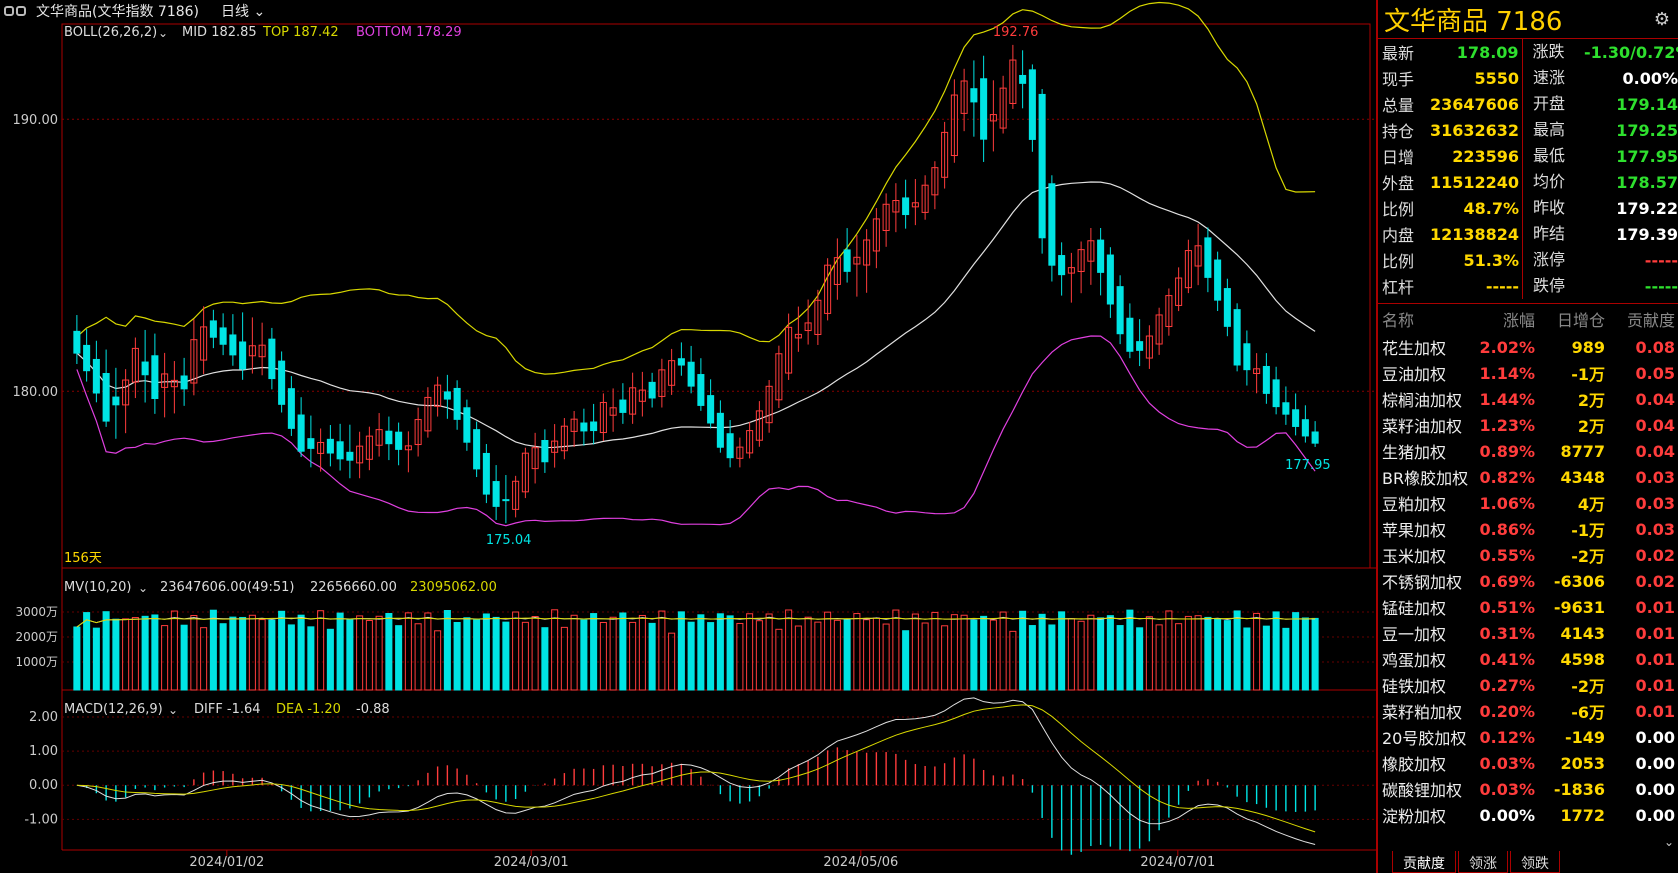 The width and height of the screenshot is (1678, 873). Describe the element at coordinates (1528, 399) in the screenshot. I see `list-item: 棕榈油加权 1.44% 2万 0.04` at that location.